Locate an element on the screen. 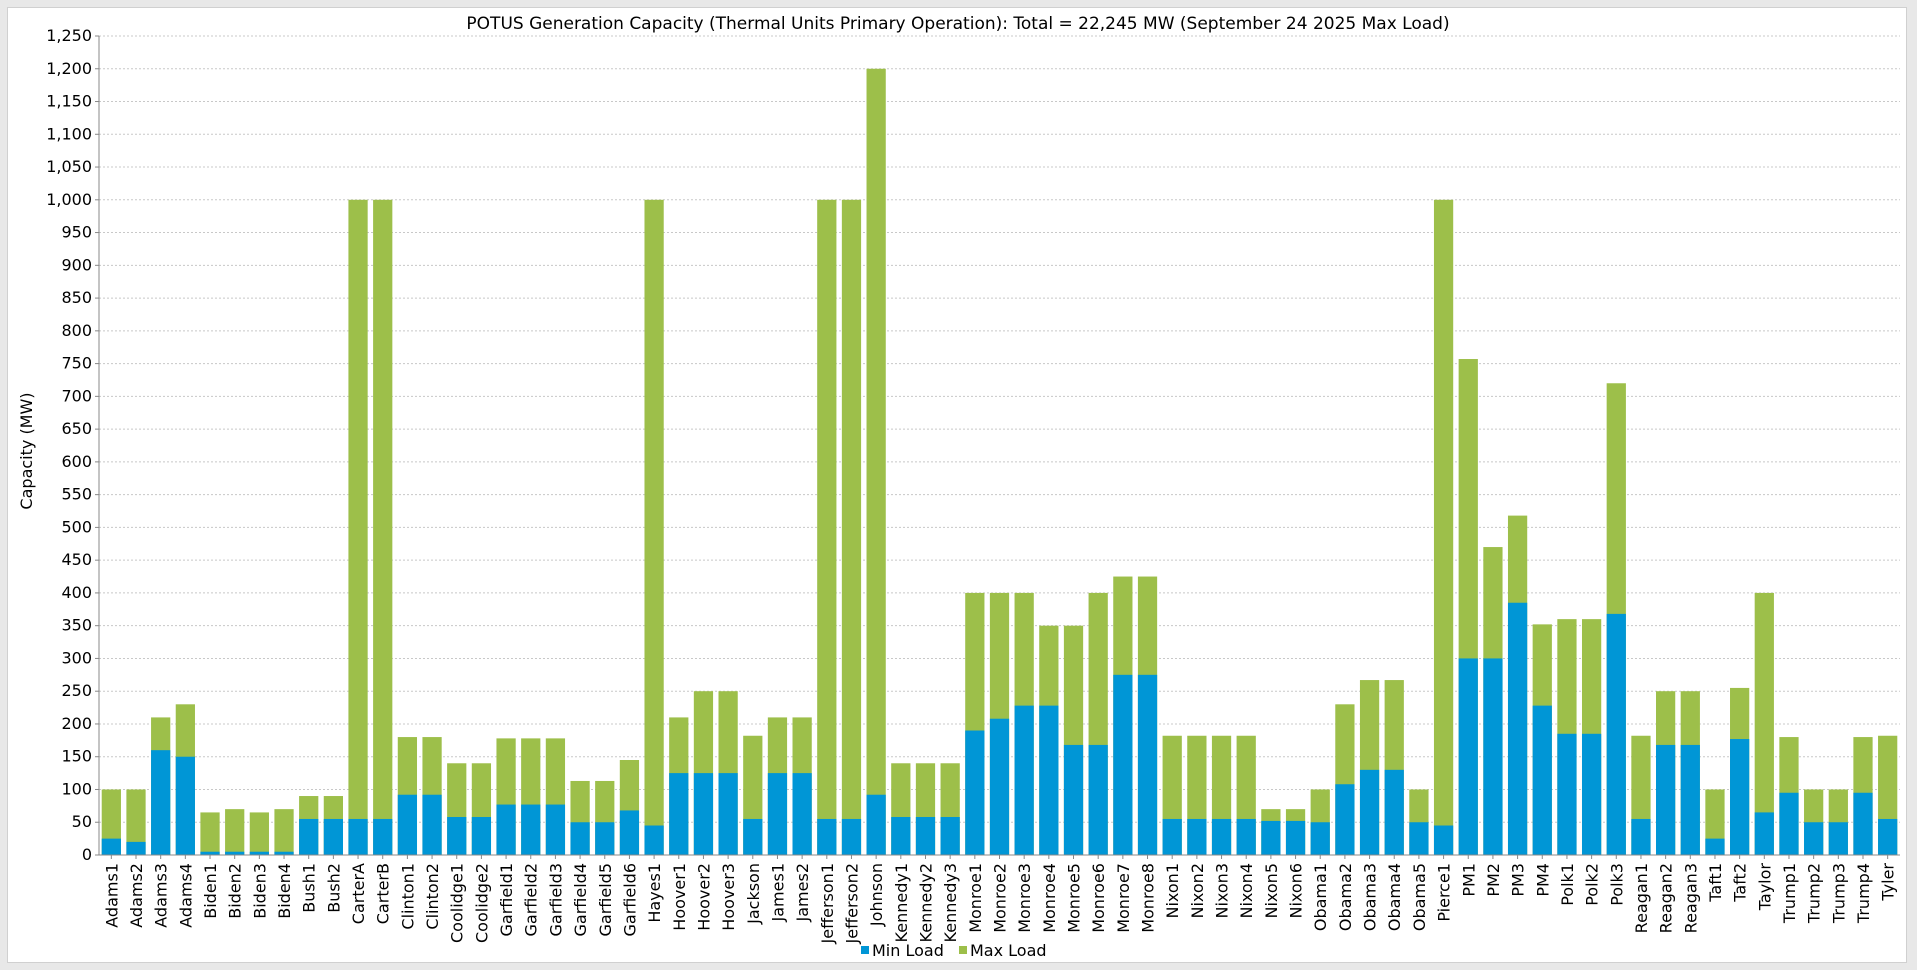 This screenshot has height=970, width=1917. y-tick-label: 100 is located at coordinates (76, 788).